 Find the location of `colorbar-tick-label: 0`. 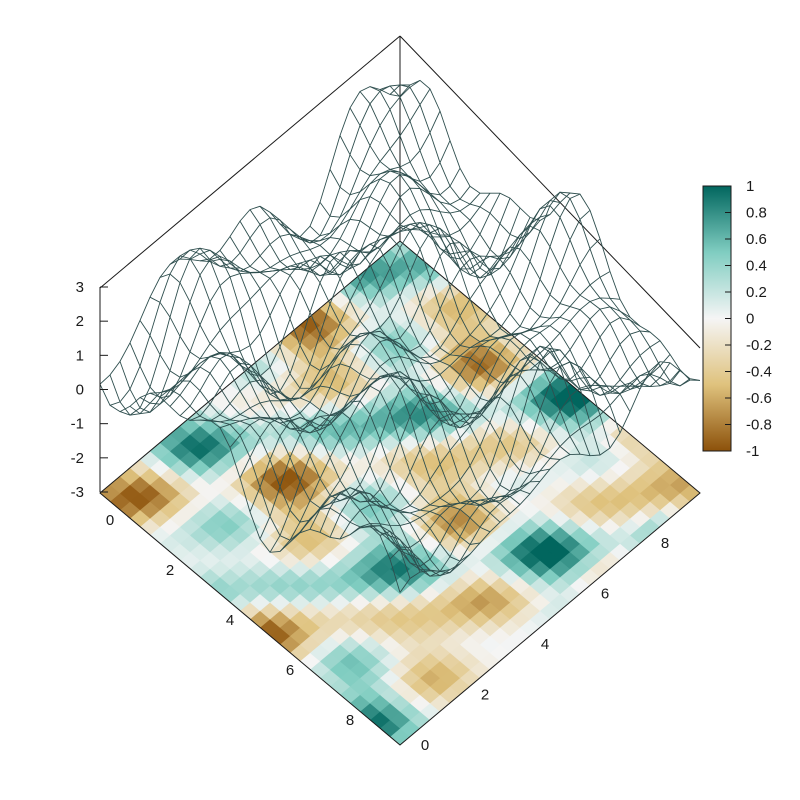

colorbar-tick-label: 0 is located at coordinates (750, 319).